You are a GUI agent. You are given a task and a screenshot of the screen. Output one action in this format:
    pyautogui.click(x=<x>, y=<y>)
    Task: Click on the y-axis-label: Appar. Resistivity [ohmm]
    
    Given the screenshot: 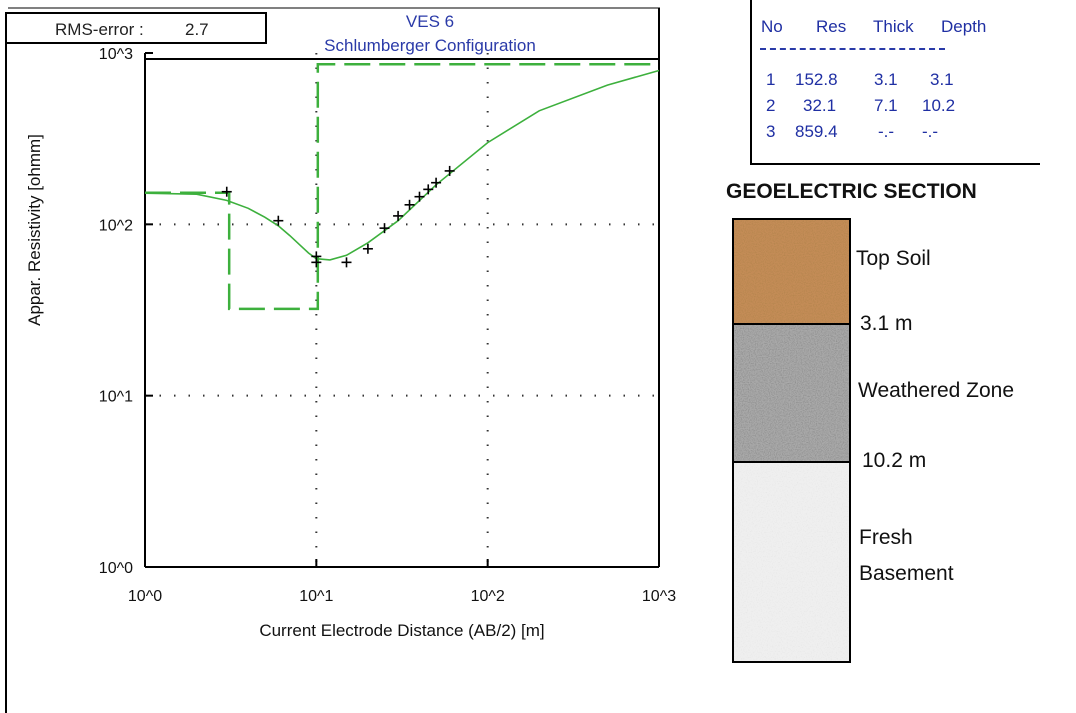 What is the action you would take?
    pyautogui.click(x=34, y=230)
    